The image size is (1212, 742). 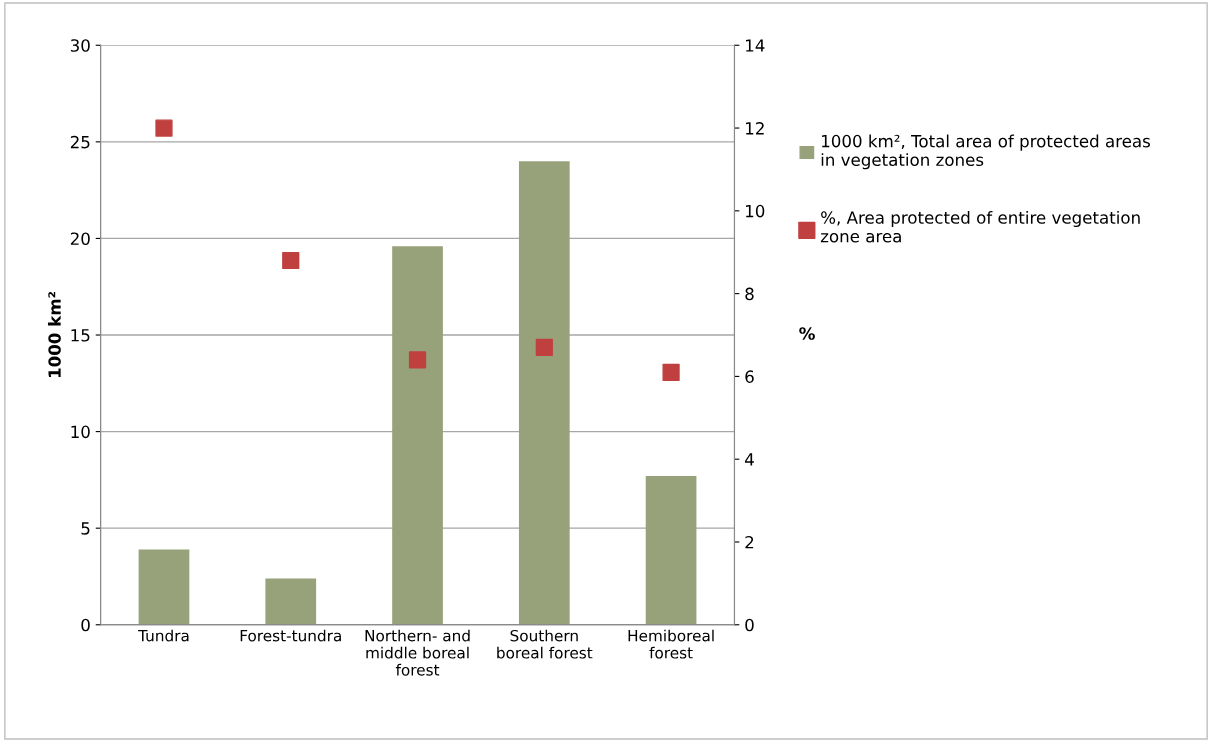 I want to click on y2-tick-label: 4, so click(x=749, y=459).